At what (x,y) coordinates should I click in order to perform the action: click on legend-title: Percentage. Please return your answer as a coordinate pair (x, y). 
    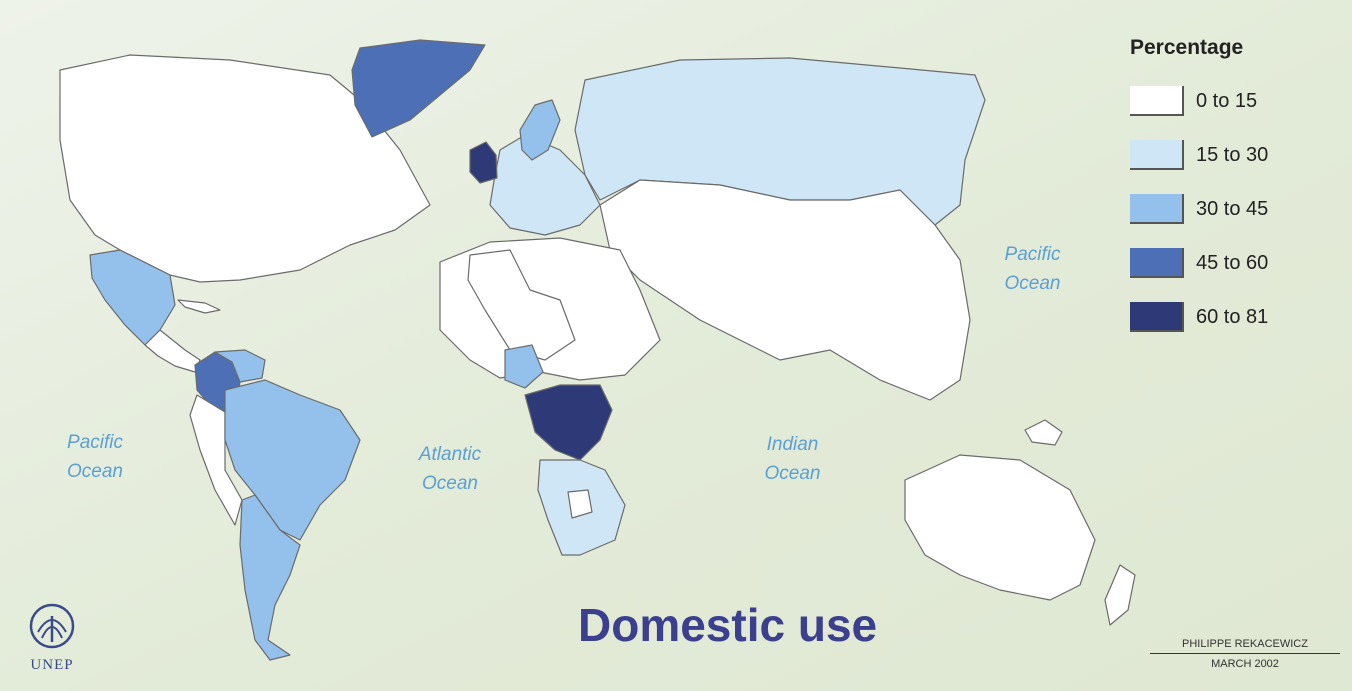
    Looking at the image, I should click on (1187, 47).